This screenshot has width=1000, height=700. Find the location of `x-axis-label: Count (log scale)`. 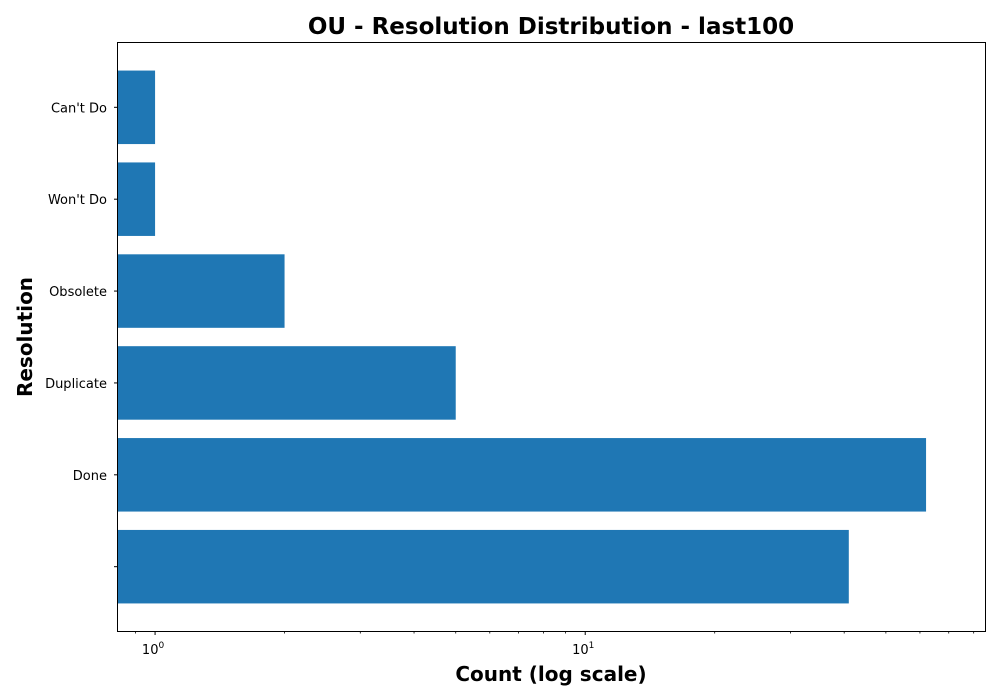

x-axis-label: Count (log scale) is located at coordinates (550, 674).